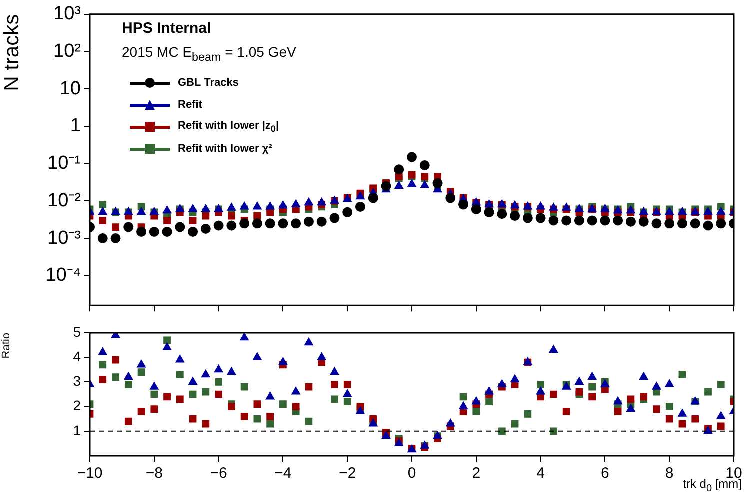  I want to click on x-tick-label: −6, so click(219, 473).